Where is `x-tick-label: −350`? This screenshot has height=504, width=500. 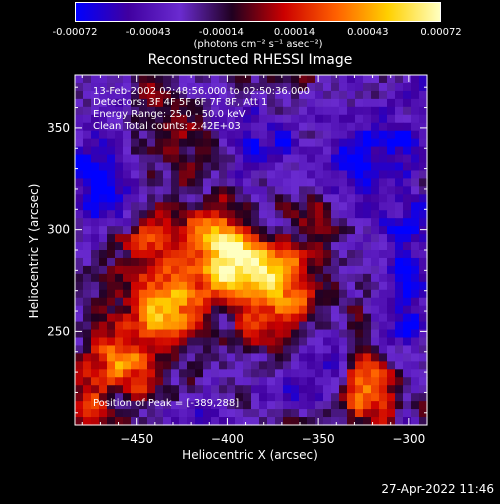 x-tick-label: −350 is located at coordinates (318, 439).